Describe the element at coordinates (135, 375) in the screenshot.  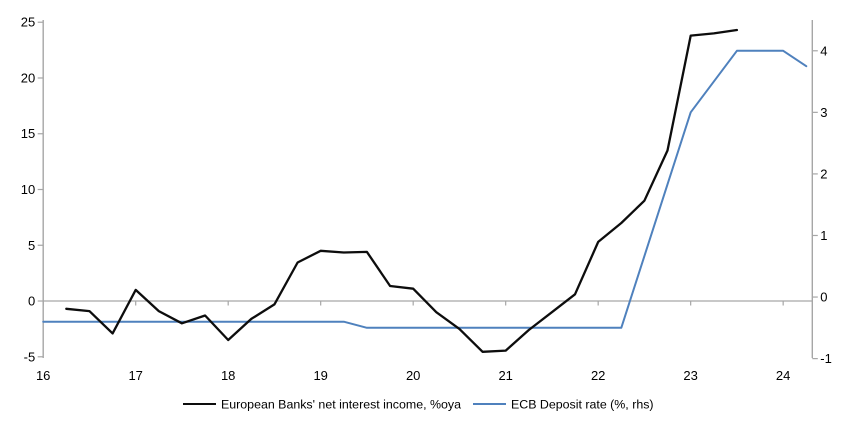
I see `x-axis-tick-label: 17` at that location.